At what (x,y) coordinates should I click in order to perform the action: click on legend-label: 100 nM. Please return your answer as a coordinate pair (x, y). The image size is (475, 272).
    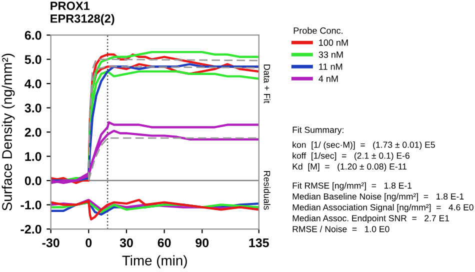
    Looking at the image, I should click on (333, 42).